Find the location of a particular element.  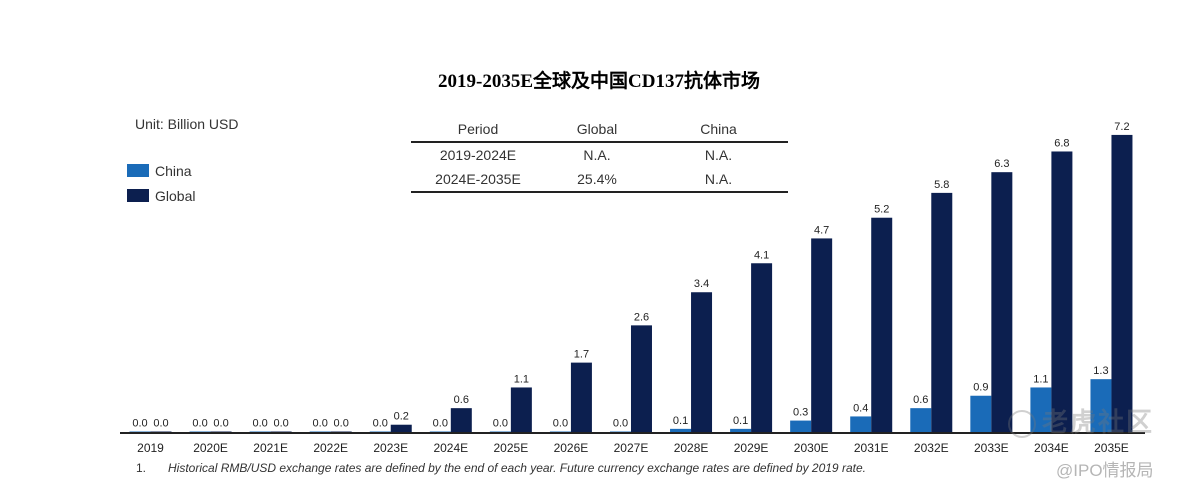

footnote-number: 1. is located at coordinates (141, 468).